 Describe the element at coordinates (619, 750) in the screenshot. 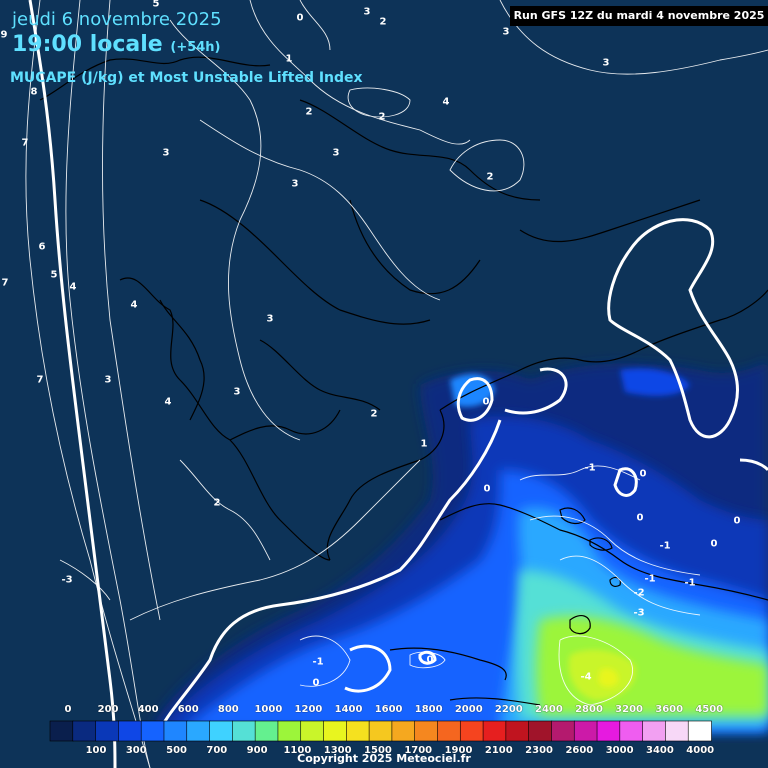

I see `scale-label-bottom: 3000` at that location.